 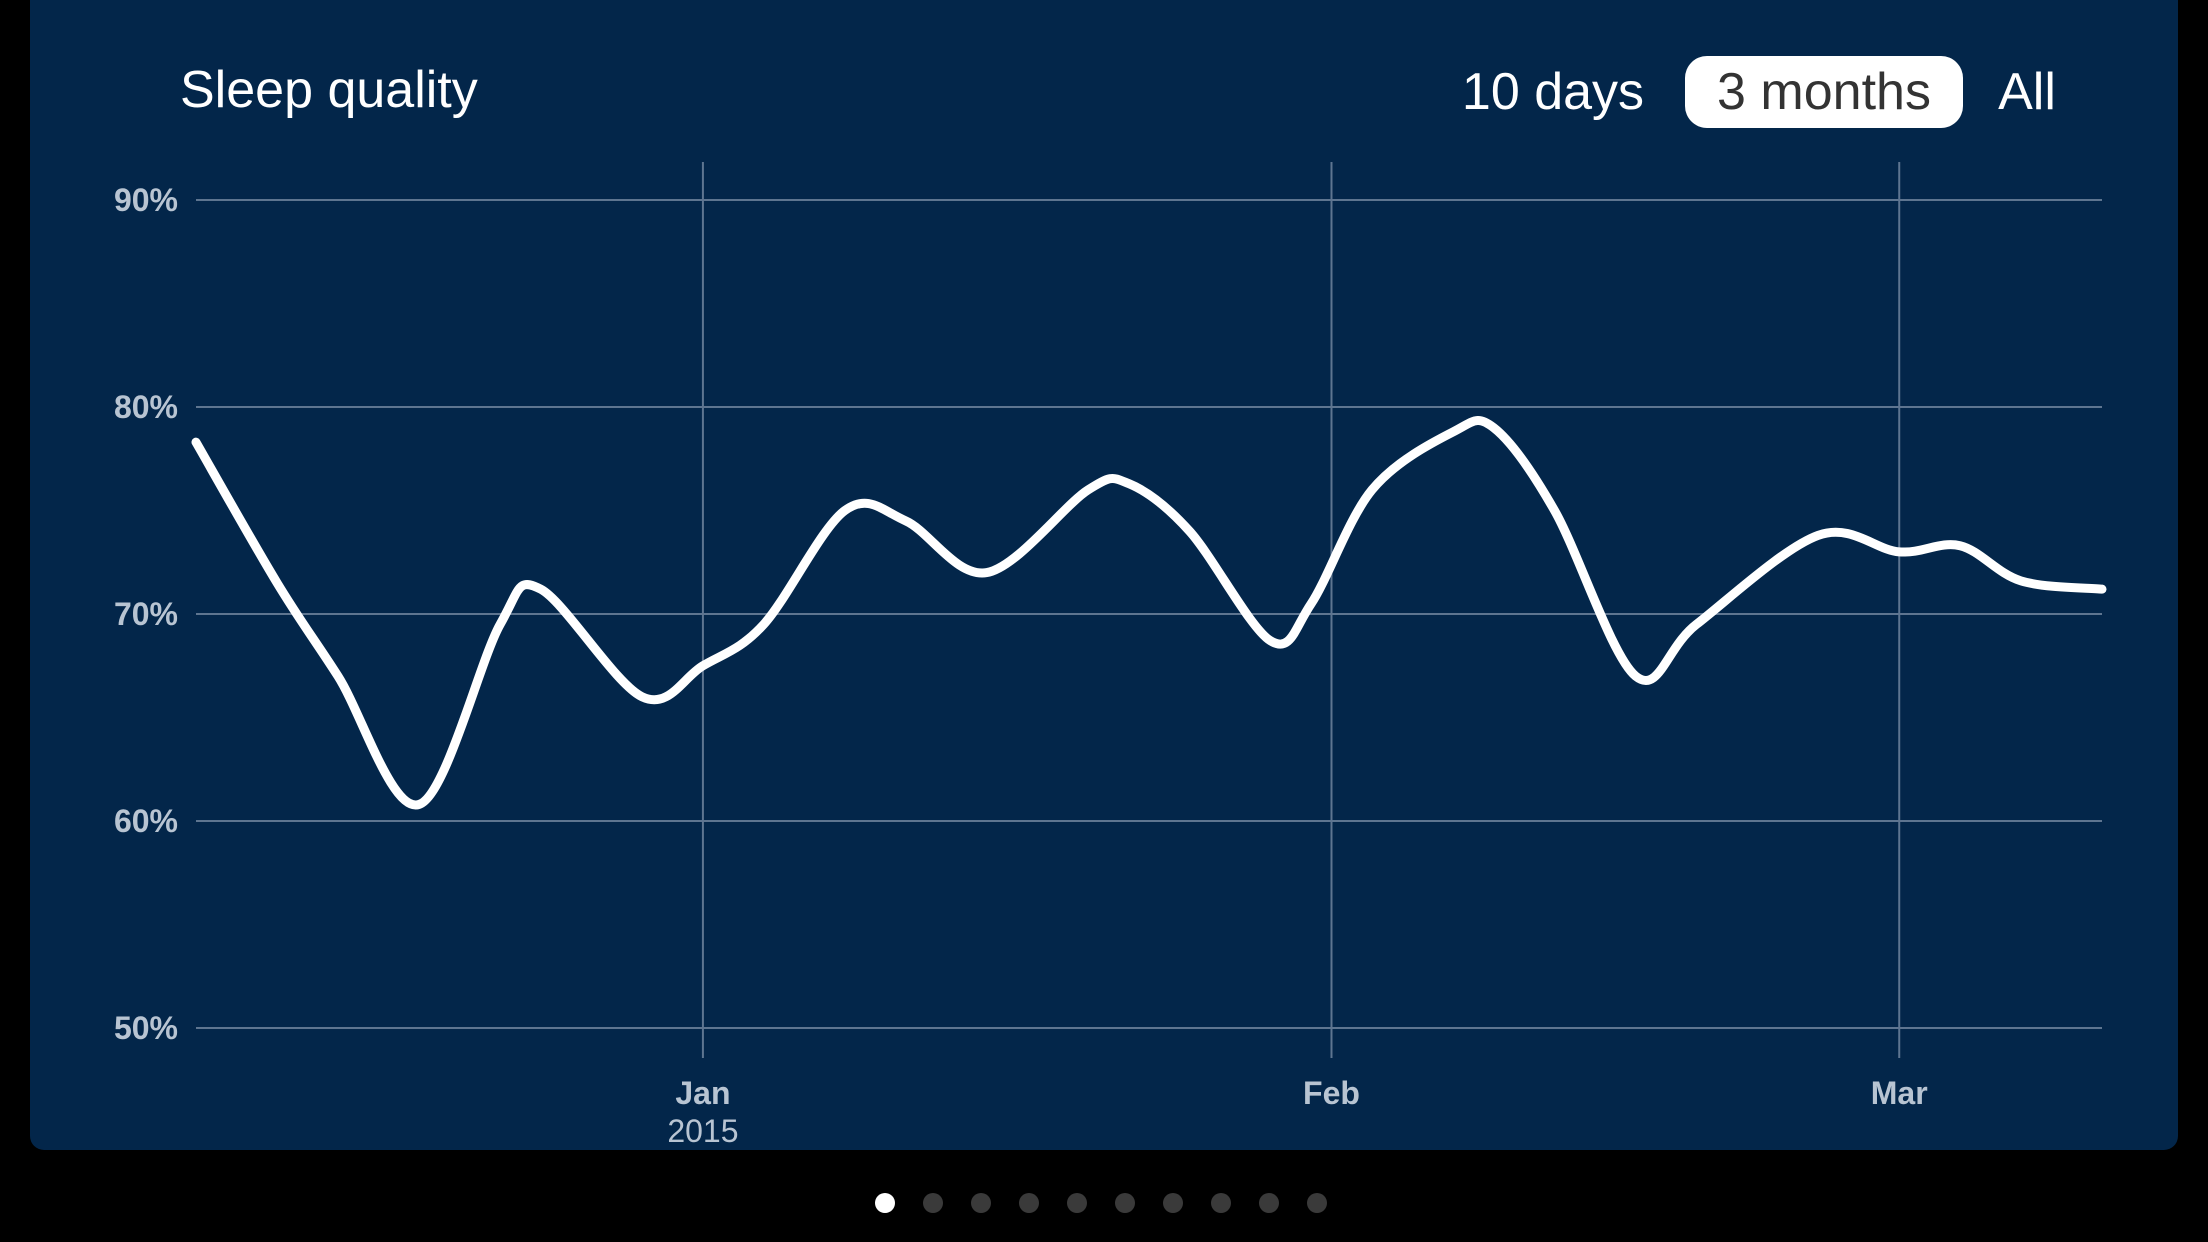 I want to click on chart-title: Sleep quality, so click(x=329, y=90).